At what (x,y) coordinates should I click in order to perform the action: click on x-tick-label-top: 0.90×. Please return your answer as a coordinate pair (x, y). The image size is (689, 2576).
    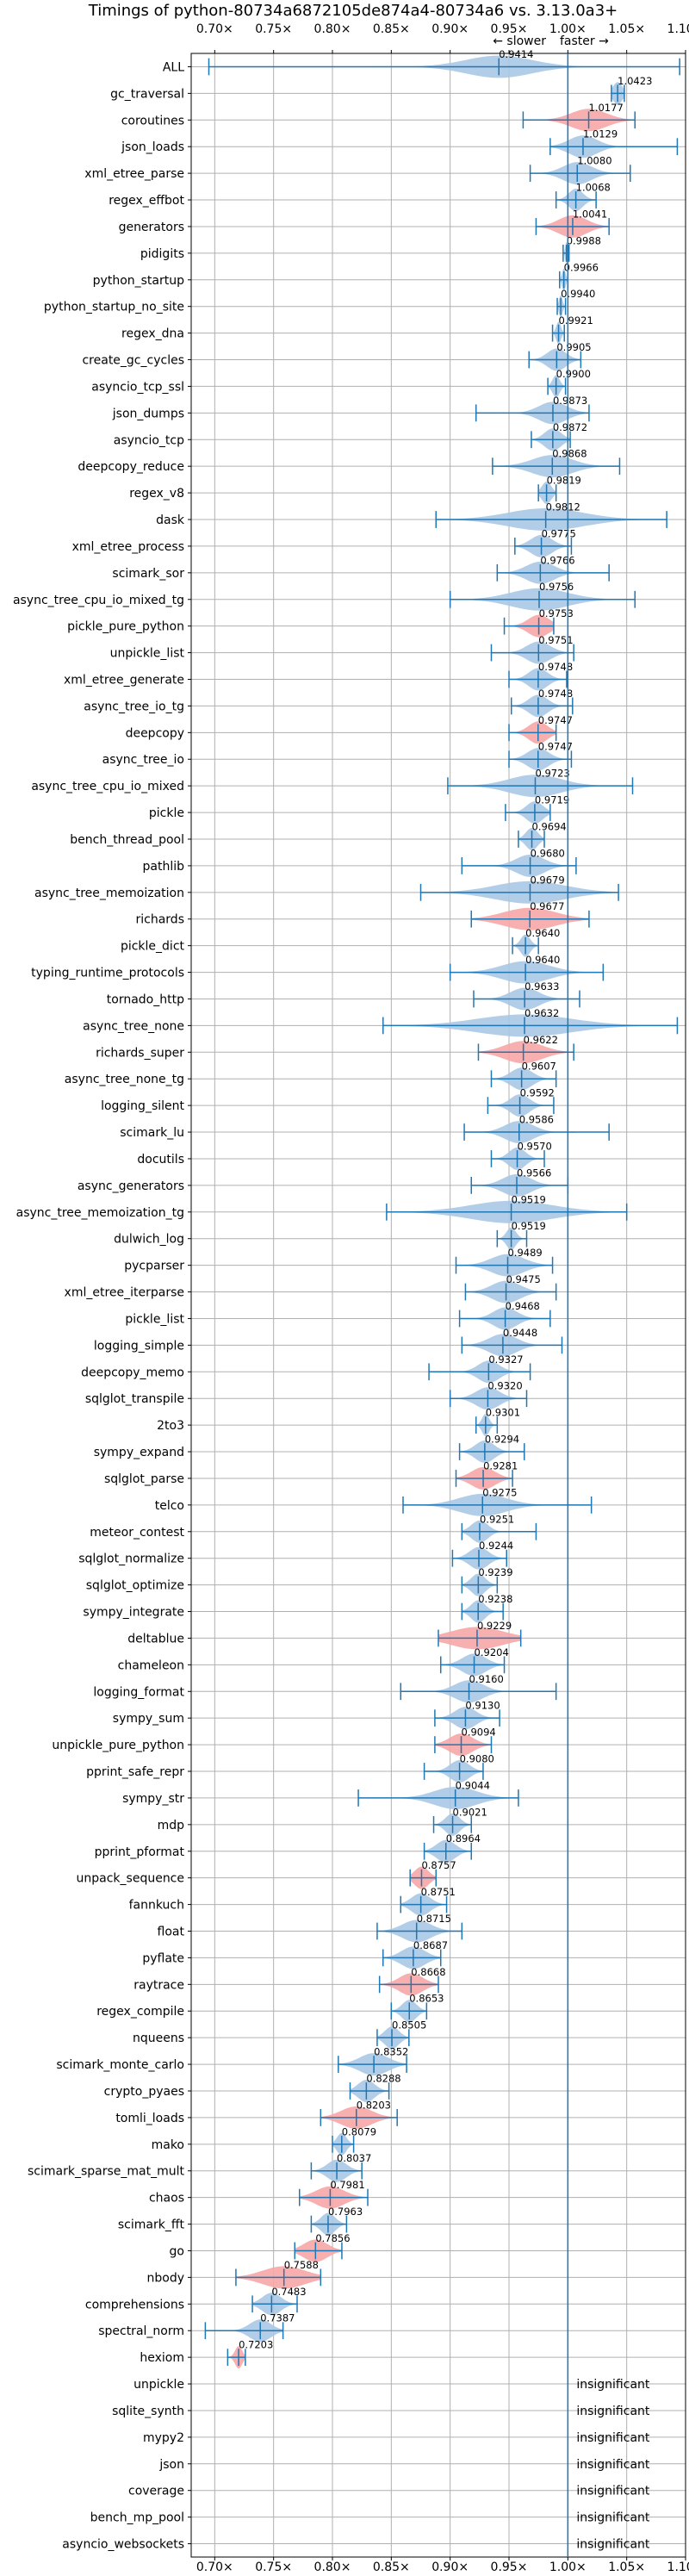
    Looking at the image, I should click on (450, 29).